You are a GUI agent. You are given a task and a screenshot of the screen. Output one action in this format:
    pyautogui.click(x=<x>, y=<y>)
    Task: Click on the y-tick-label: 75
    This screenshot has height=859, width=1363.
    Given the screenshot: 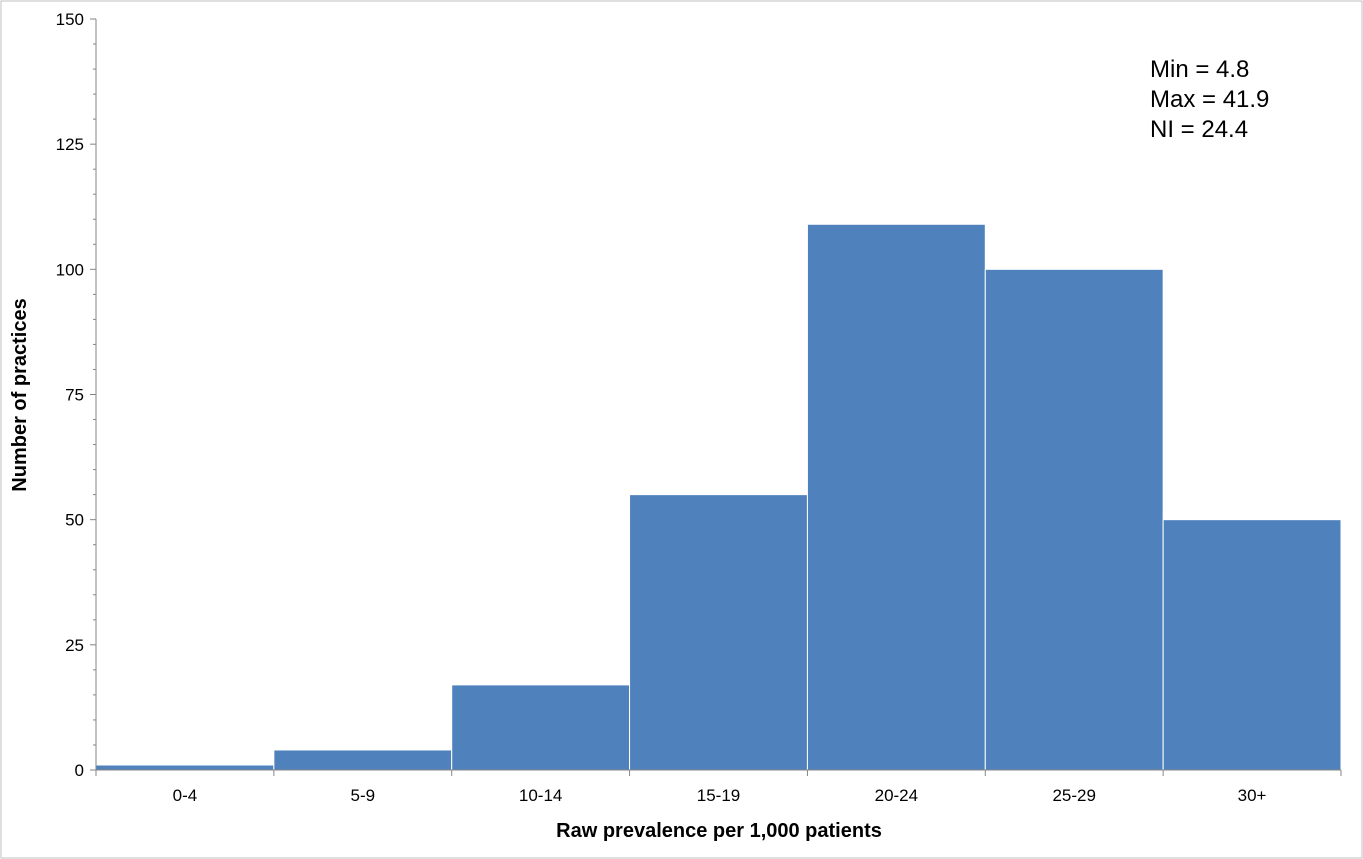 What is the action you would take?
    pyautogui.click(x=74, y=395)
    